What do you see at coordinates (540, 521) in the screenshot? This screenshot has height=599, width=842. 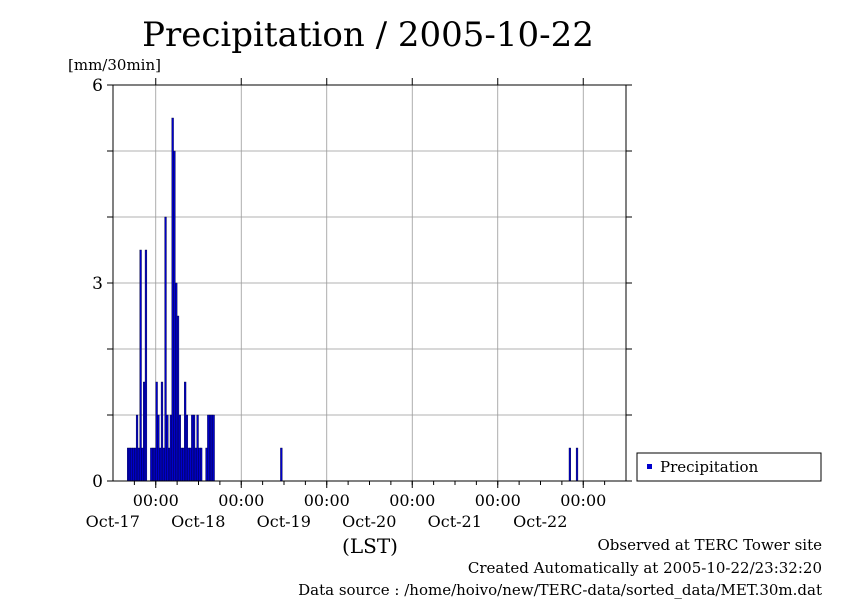 I see `x-tick-date-label: Oct-22` at bounding box center [540, 521].